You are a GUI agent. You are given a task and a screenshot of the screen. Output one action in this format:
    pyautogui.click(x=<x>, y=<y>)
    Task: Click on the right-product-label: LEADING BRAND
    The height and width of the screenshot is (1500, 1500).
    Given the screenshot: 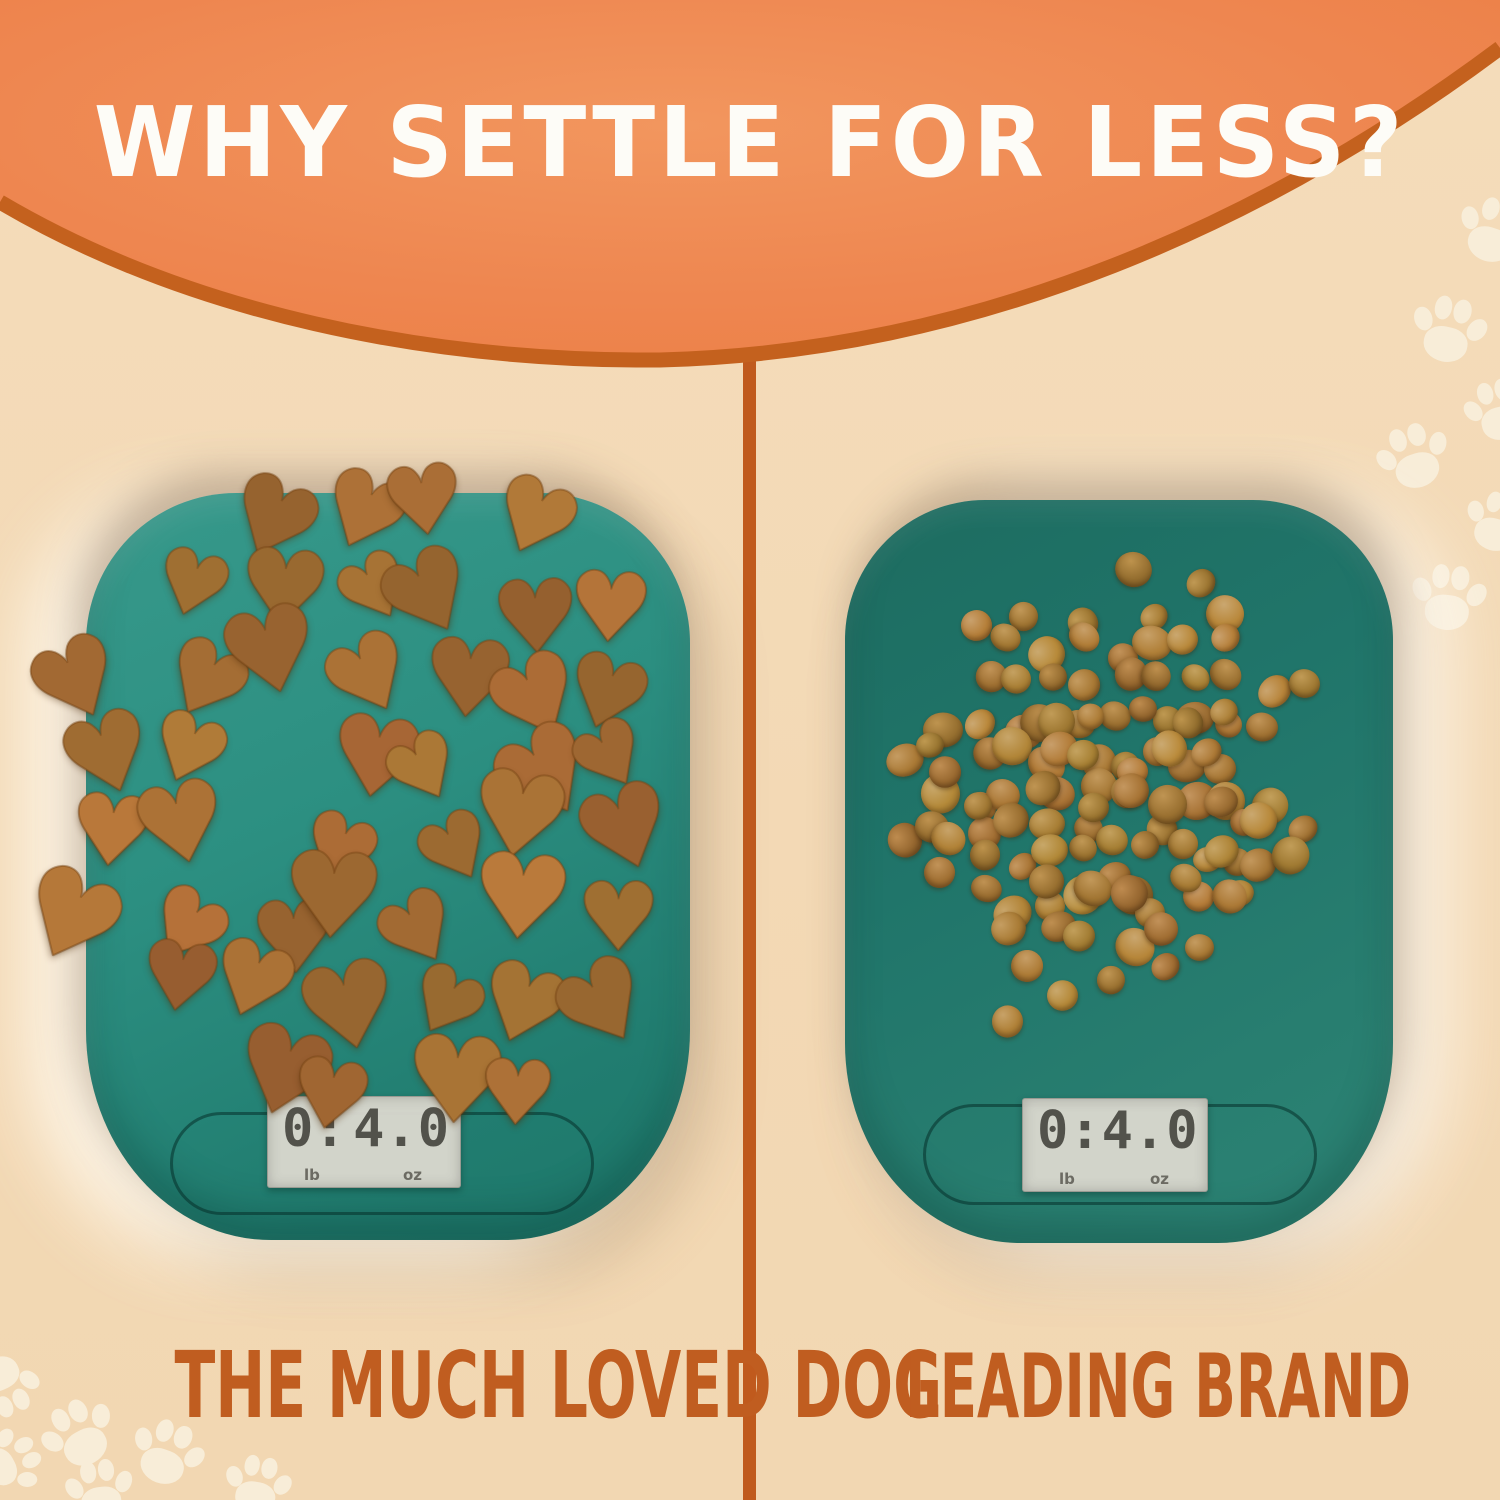 What is the action you would take?
    pyautogui.click(x=1158, y=1386)
    